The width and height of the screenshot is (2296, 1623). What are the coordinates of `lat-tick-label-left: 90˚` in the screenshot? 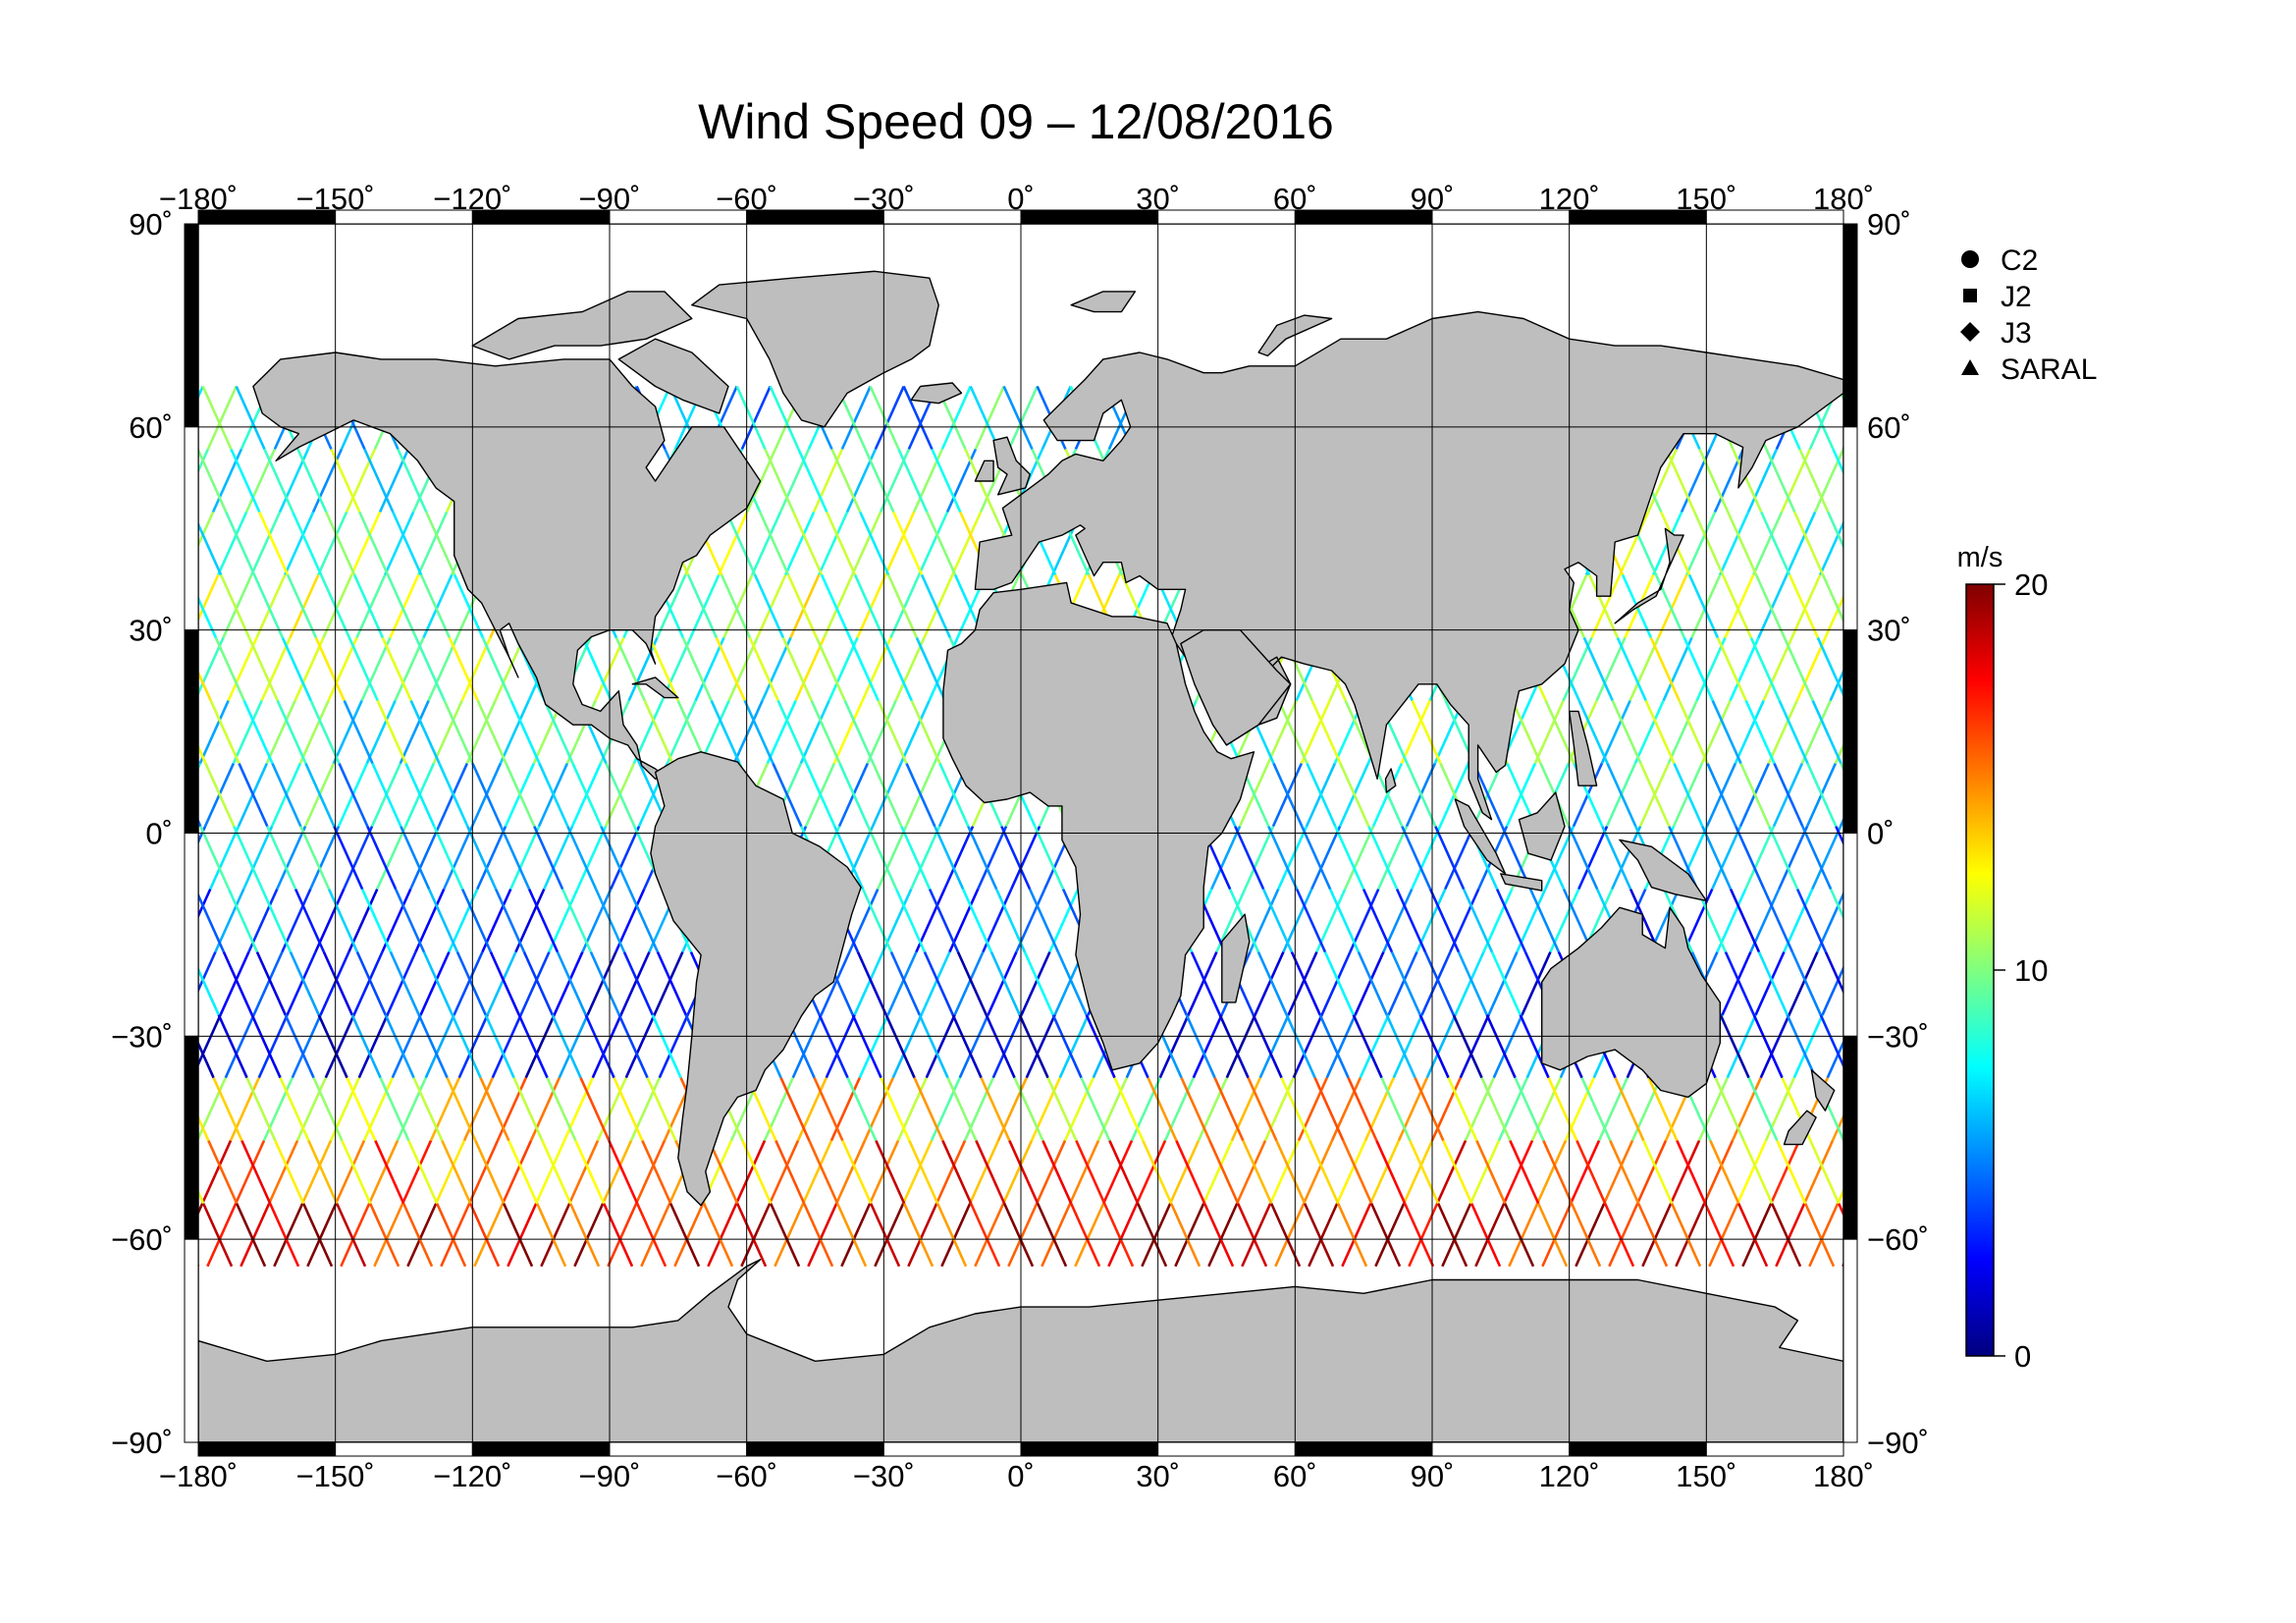 It's located at (151, 224).